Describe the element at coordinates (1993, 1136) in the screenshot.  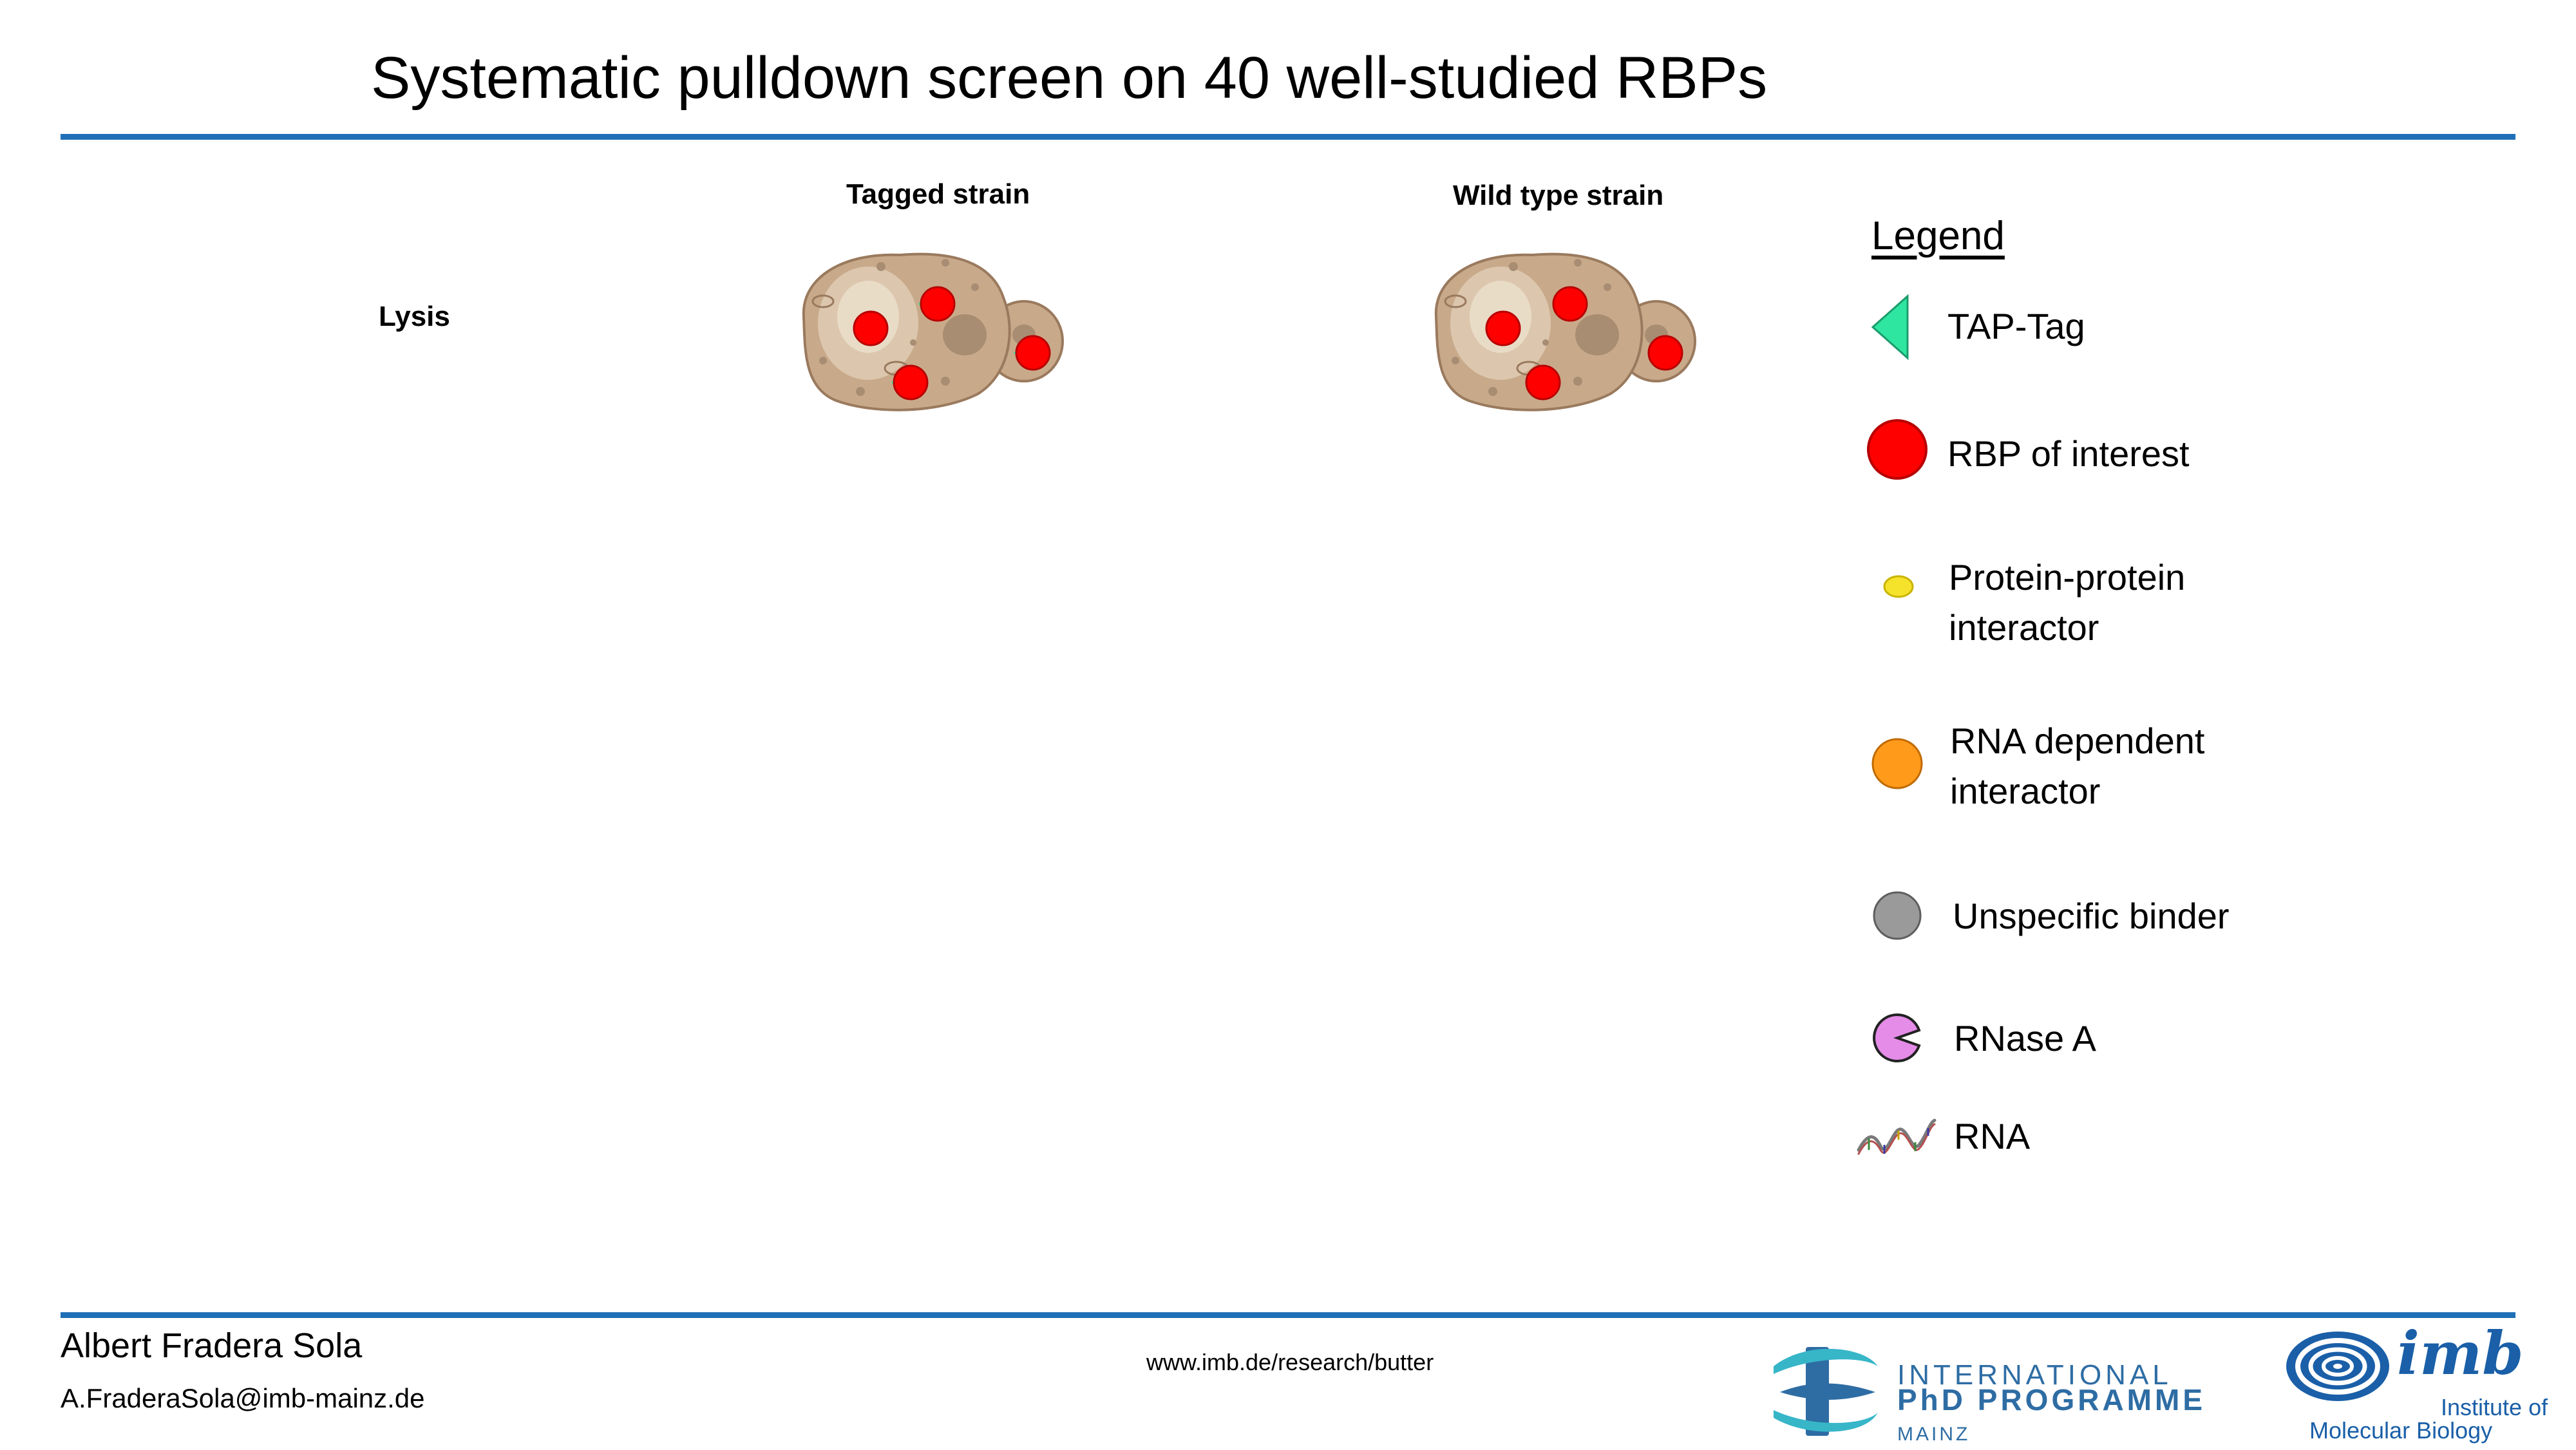
I see `legend-label-rna: RNA` at that location.